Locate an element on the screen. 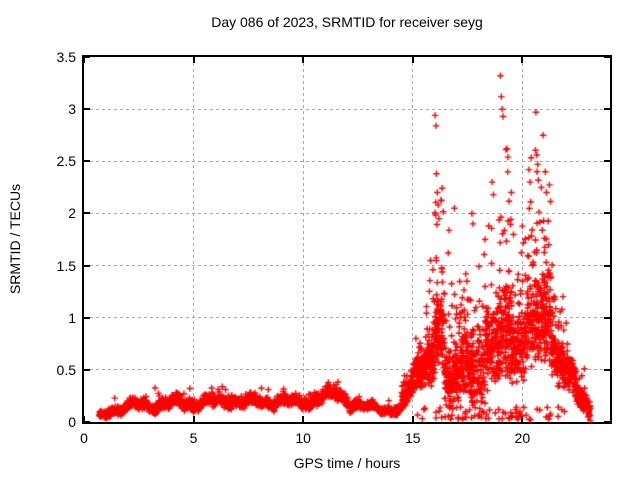  y-tick-label: 3 is located at coordinates (72, 109).